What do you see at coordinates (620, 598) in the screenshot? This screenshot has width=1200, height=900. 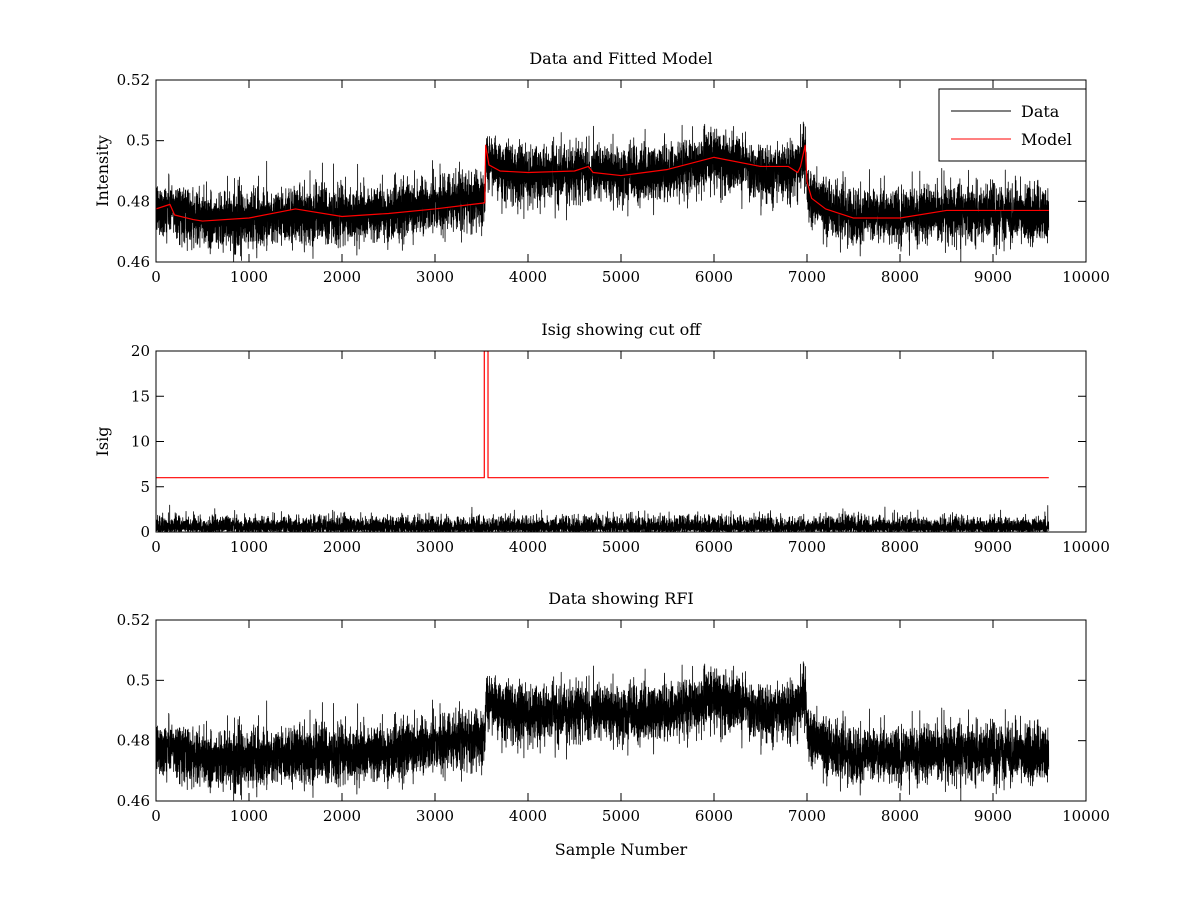 I see `chart-title: Data showing RFI` at bounding box center [620, 598].